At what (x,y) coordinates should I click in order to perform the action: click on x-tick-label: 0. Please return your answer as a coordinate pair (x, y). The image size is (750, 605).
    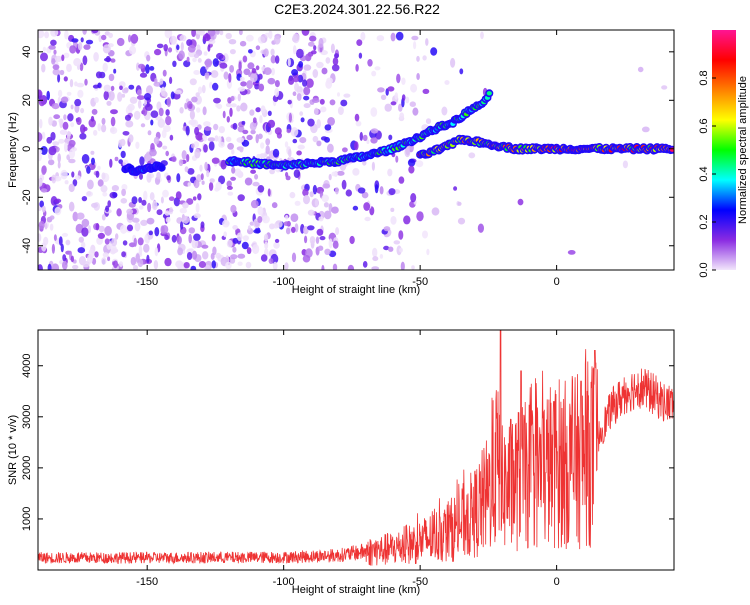
    Looking at the image, I should click on (557, 582).